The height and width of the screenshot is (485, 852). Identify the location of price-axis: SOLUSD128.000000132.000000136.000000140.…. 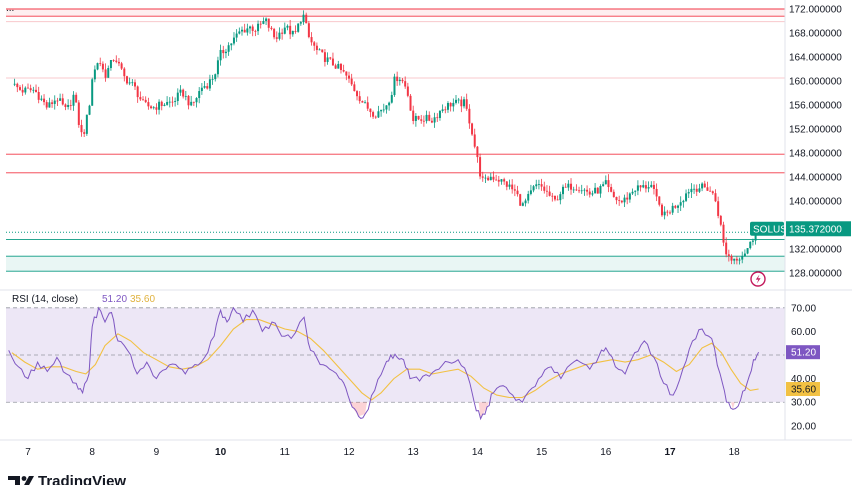
(800, 142).